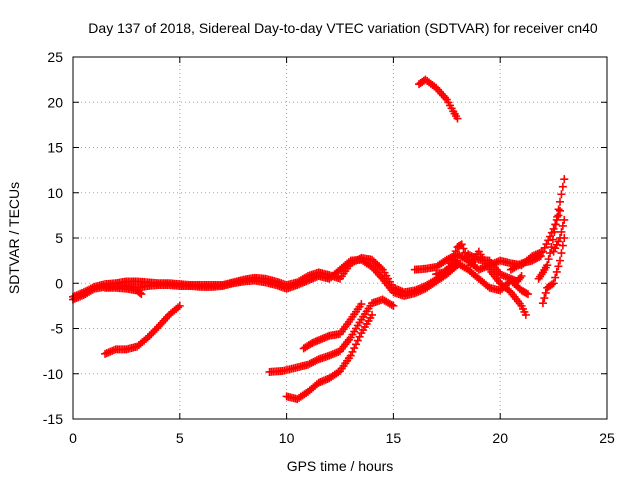 The image size is (640, 480). I want to click on y-tick-label: -5, so click(57, 329).